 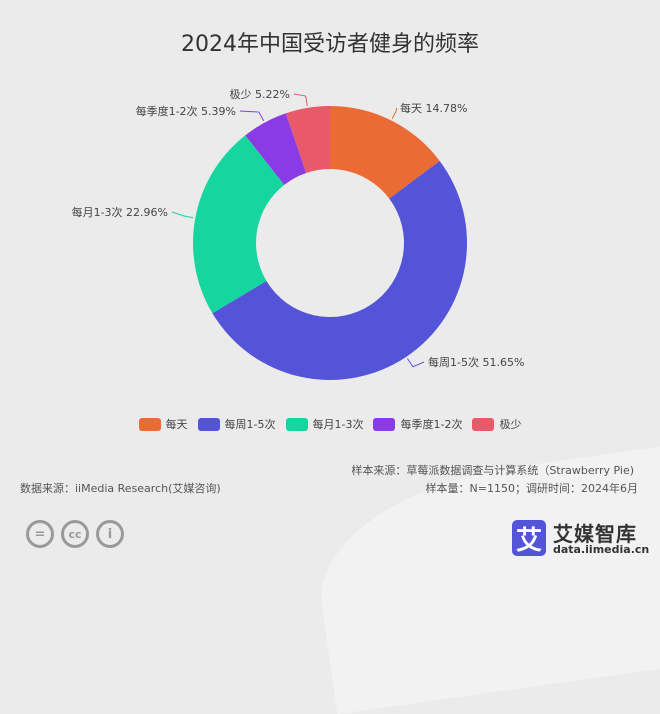 I want to click on leader-line-monthly, so click(x=182, y=215).